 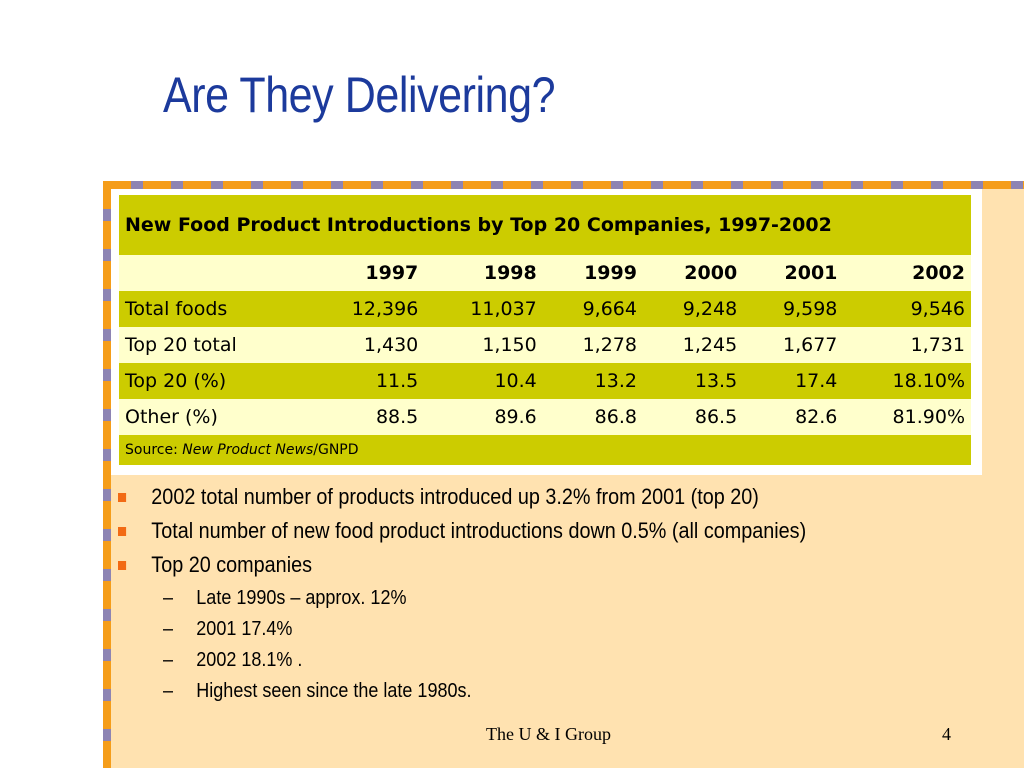 I want to click on header-label-cell, so click(x=212, y=273).